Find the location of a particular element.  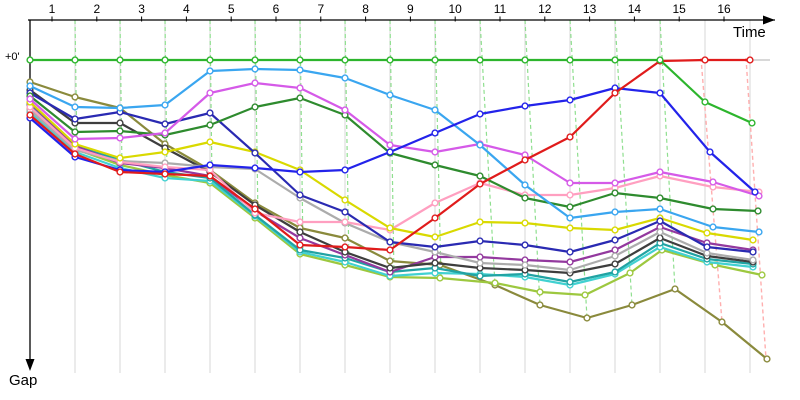

series-marker-olive is located at coordinates (75, 97).